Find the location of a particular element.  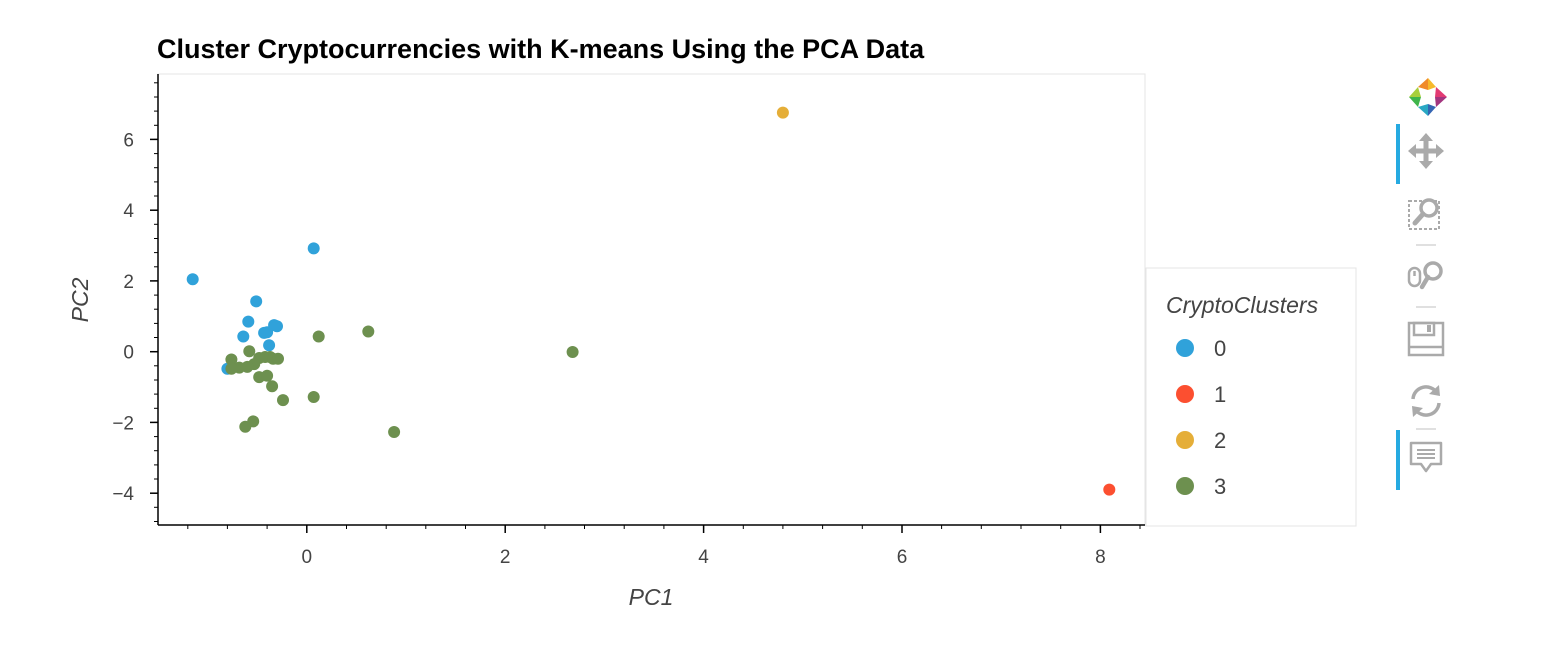

pan-tool-button is located at coordinates (1426, 154).